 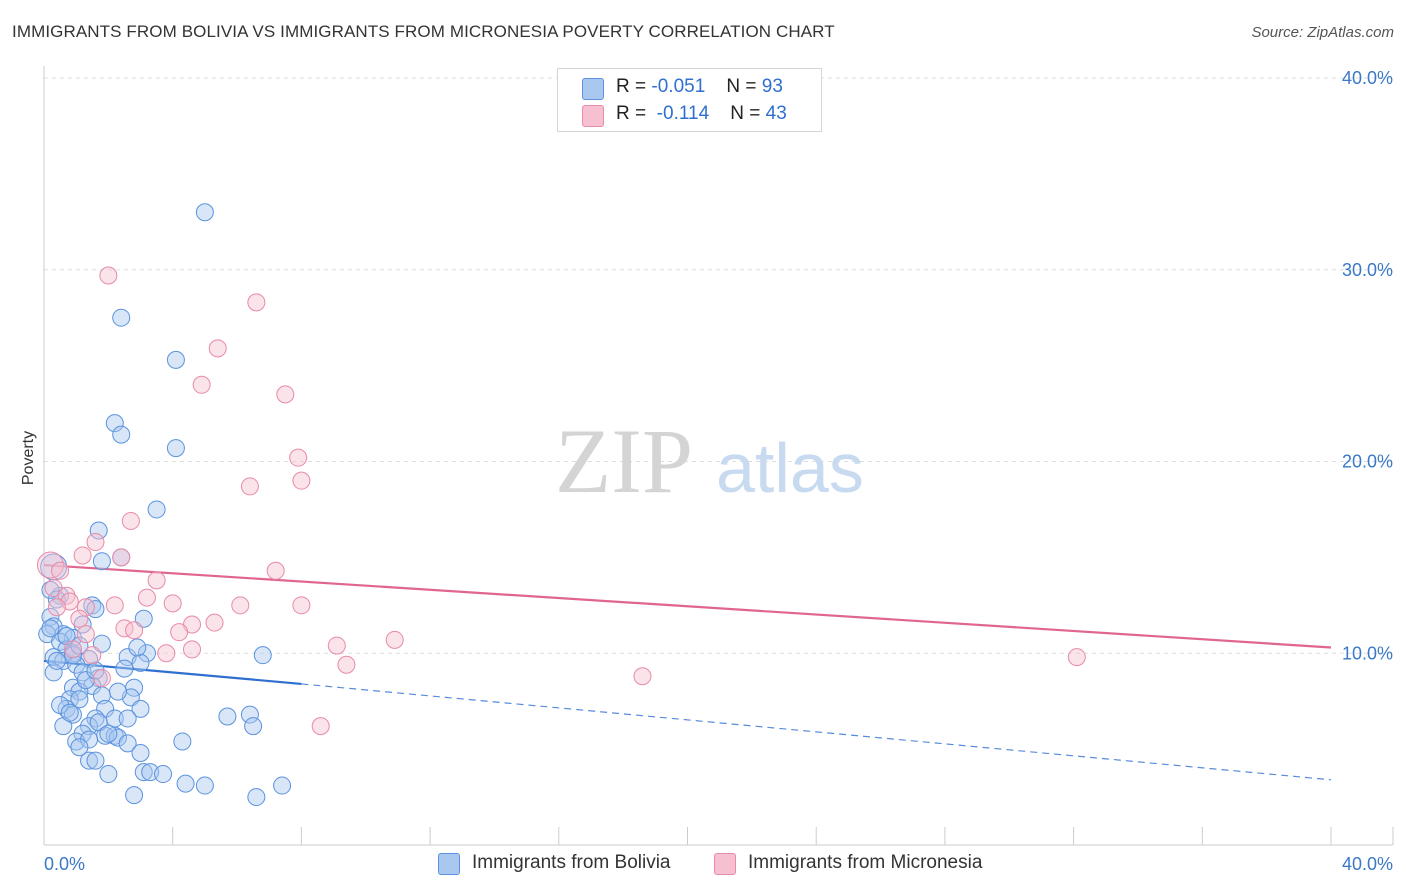 I want to click on trend-line-bolivia-extrapolated, so click(x=816, y=732).